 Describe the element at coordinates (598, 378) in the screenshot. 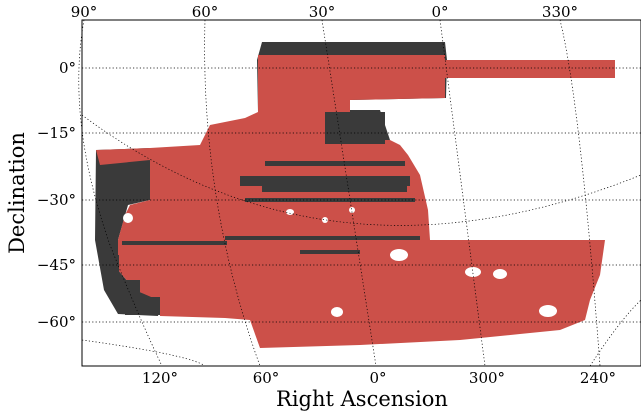

I see `bottom-tick-label: 240°` at that location.